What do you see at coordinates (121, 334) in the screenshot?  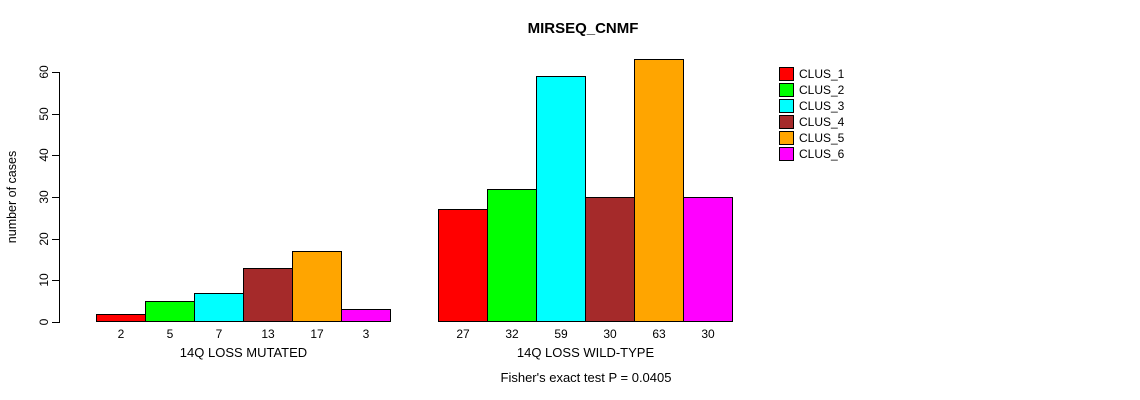 I see `bar-value-label: 2` at bounding box center [121, 334].